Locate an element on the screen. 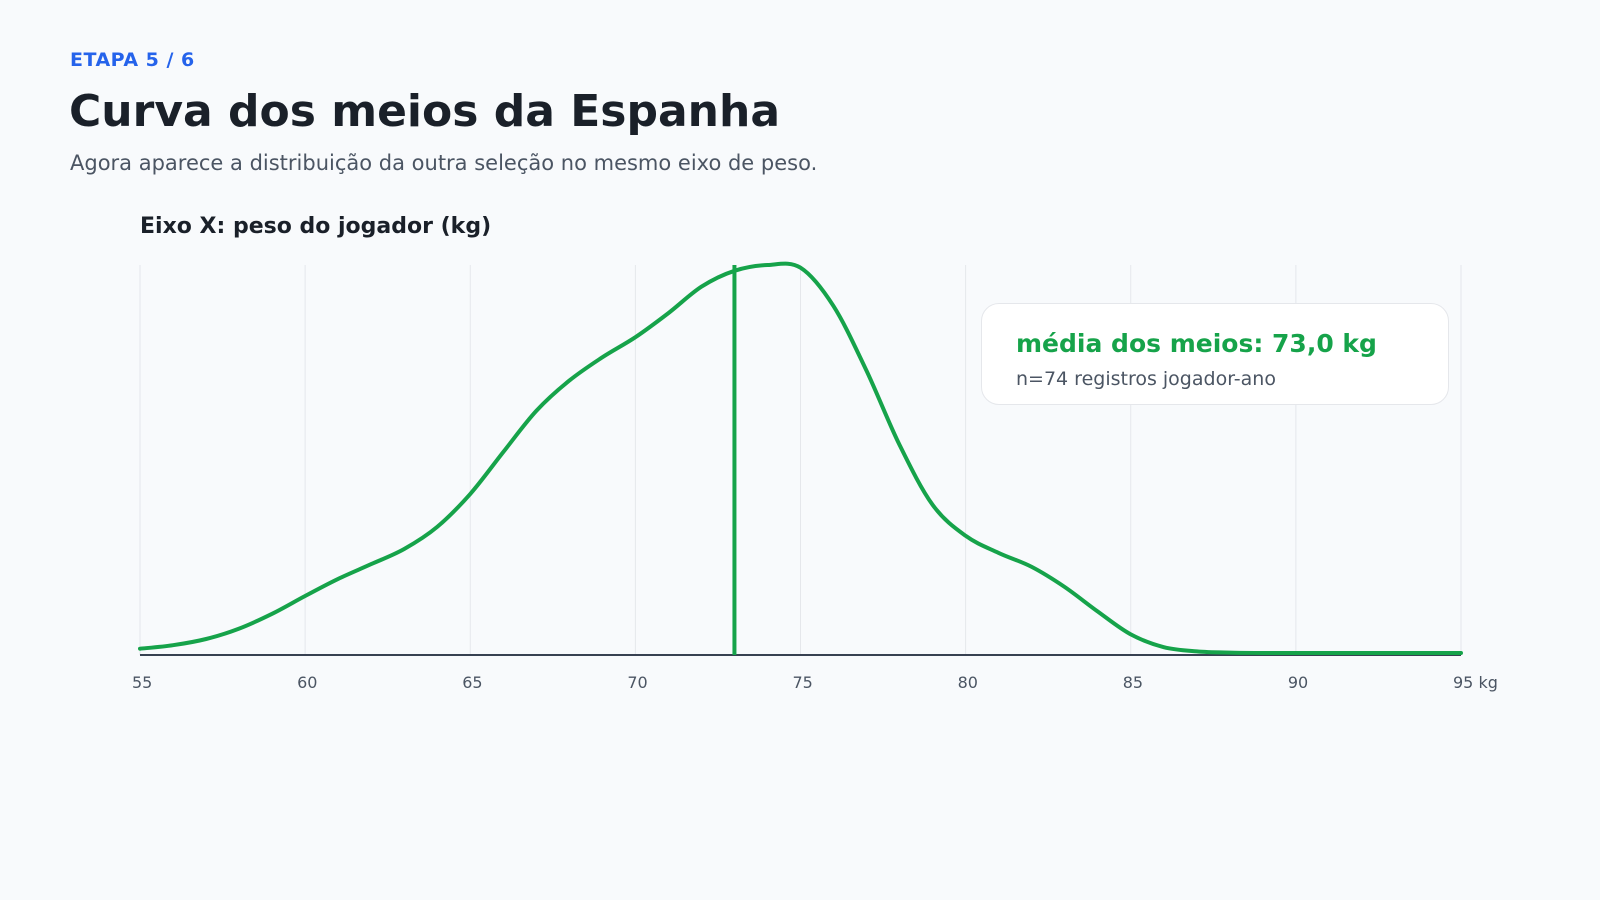 This screenshot has width=1600, height=900. x-tick-label: 60 is located at coordinates (307, 682).